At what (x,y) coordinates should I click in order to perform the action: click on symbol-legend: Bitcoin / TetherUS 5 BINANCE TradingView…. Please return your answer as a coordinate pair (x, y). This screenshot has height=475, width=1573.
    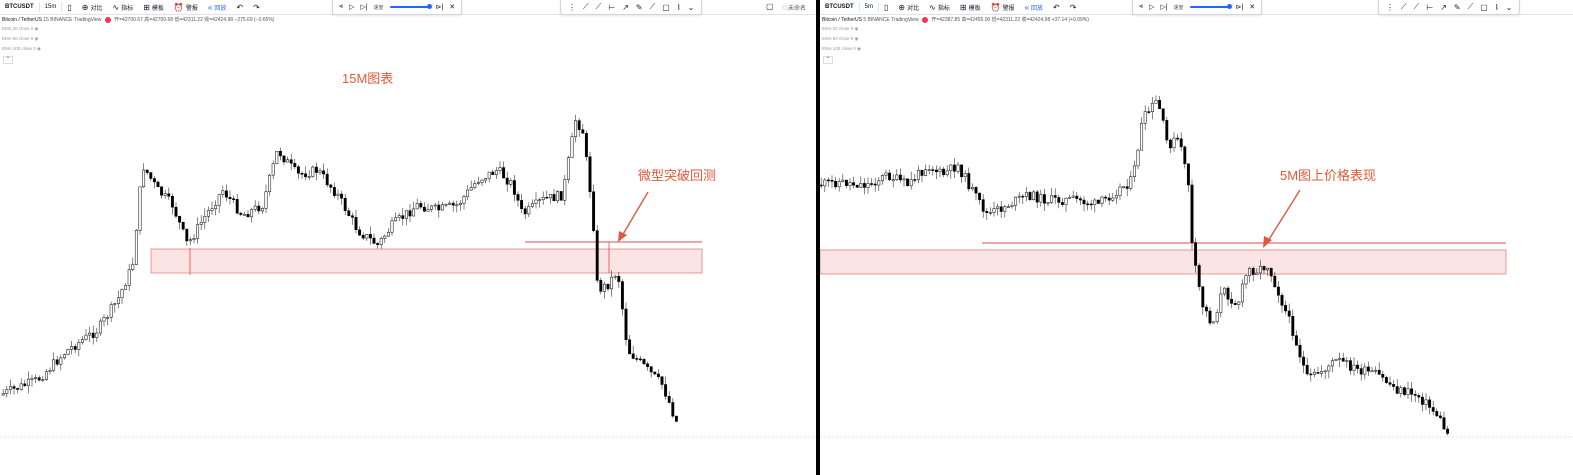
    Looking at the image, I should click on (955, 19).